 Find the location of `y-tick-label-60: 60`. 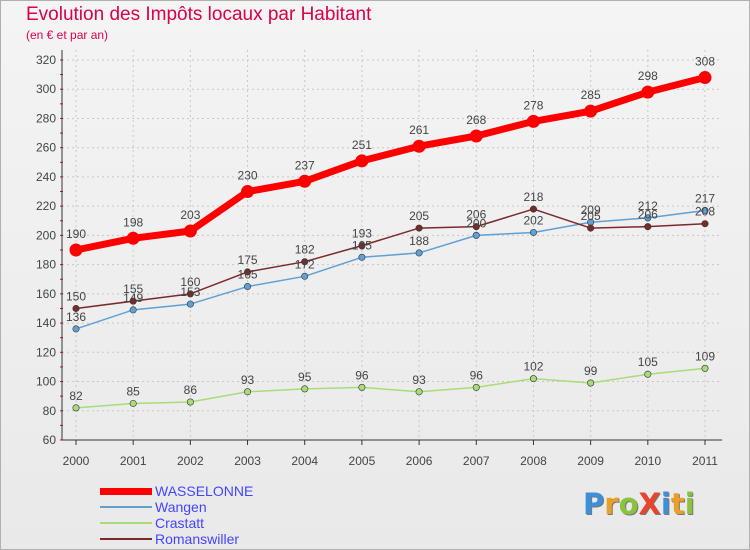

y-tick-label-60: 60 is located at coordinates (50, 440).